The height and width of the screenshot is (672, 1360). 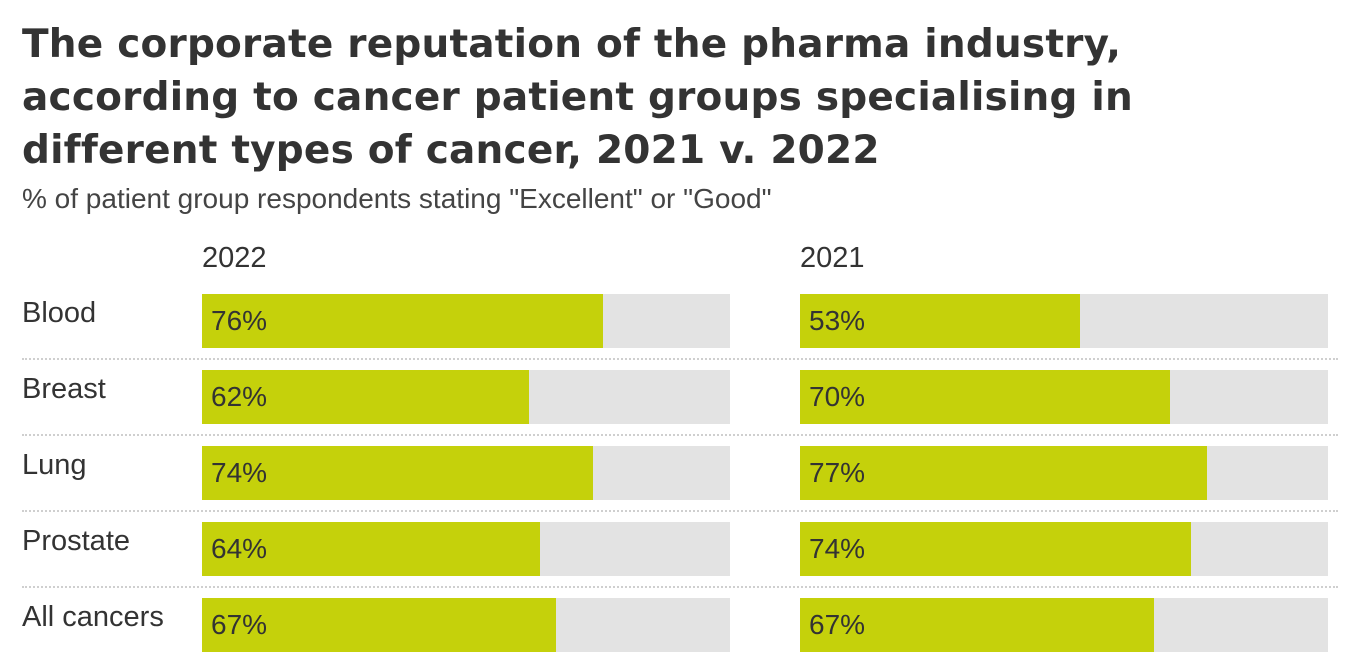 I want to click on category-label: Blood, so click(x=59, y=313).